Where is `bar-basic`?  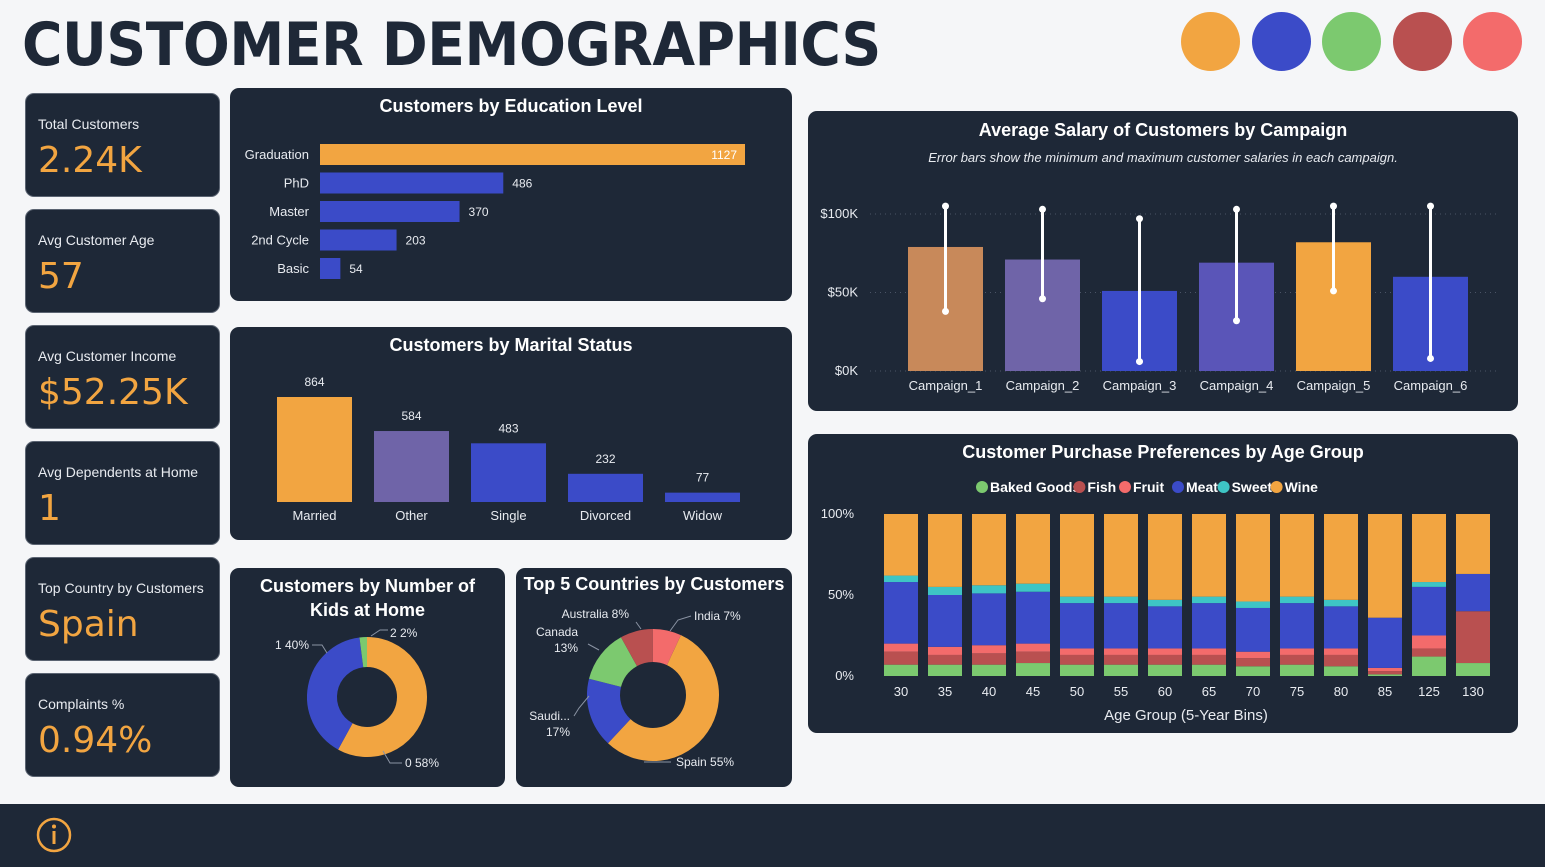
bar-basic is located at coordinates (330, 268).